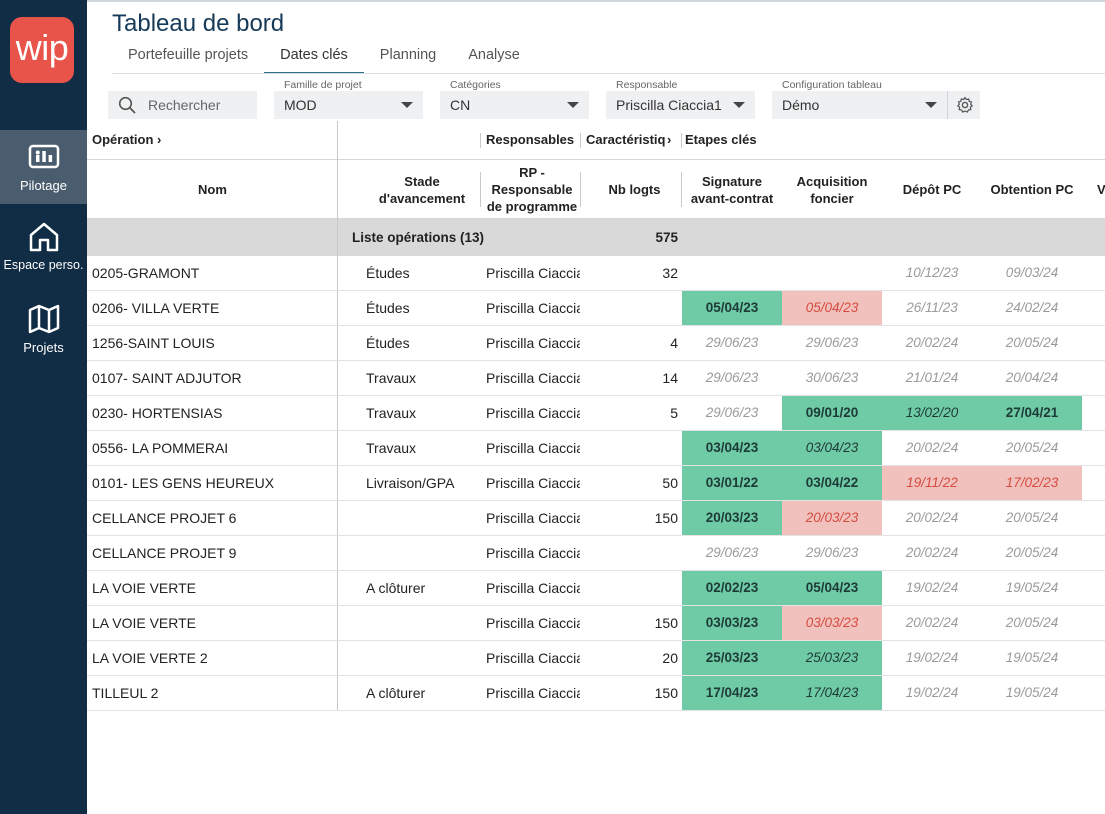  I want to click on cell-nom: 0230- HORTENSIAS, so click(157, 413).